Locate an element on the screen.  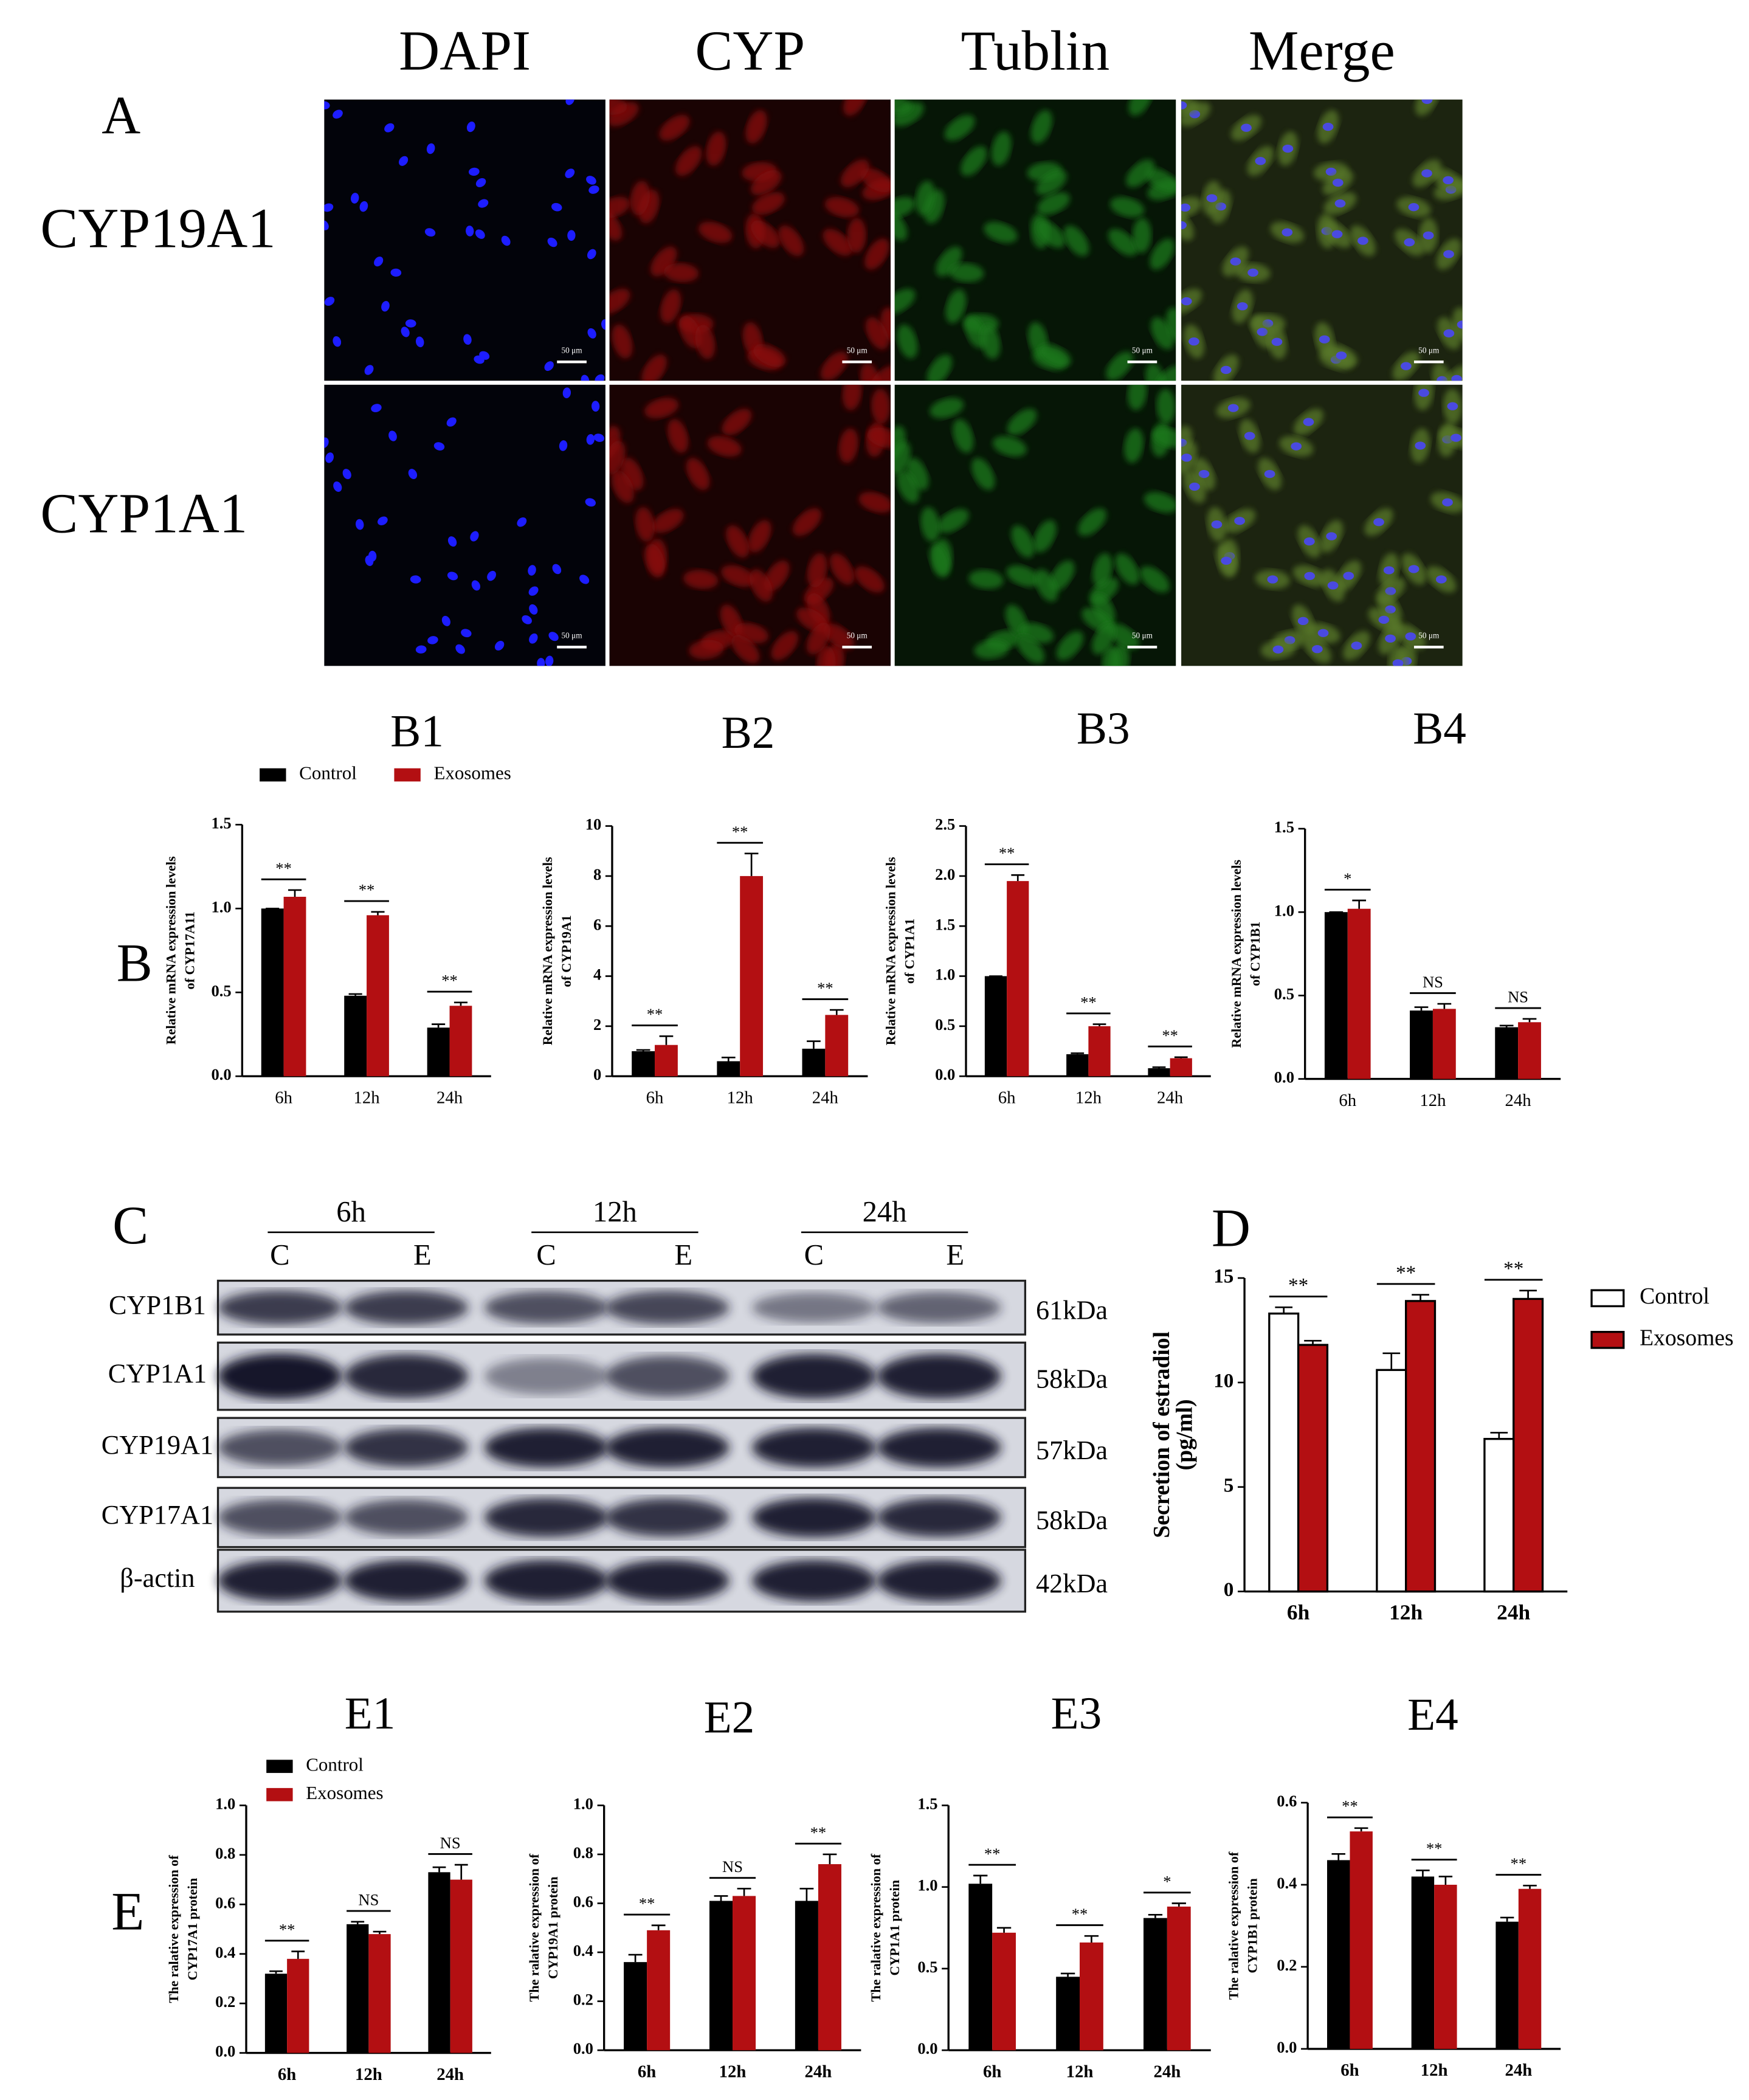
y-tick-label: 0.0 is located at coordinates (221, 1074).